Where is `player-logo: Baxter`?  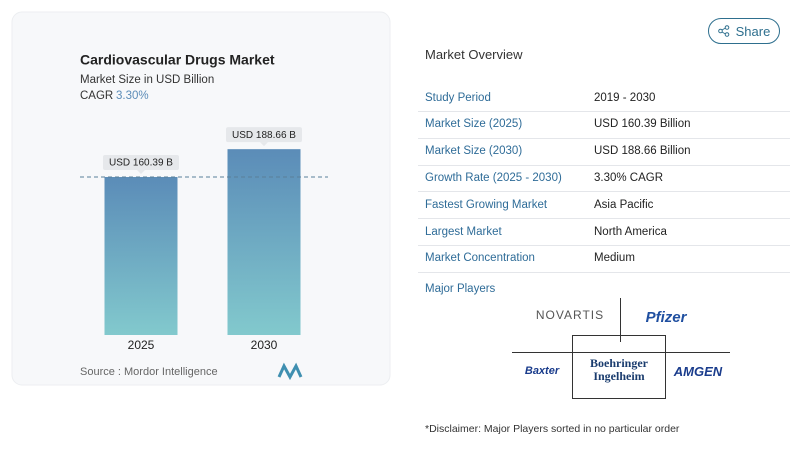 player-logo: Baxter is located at coordinates (542, 371).